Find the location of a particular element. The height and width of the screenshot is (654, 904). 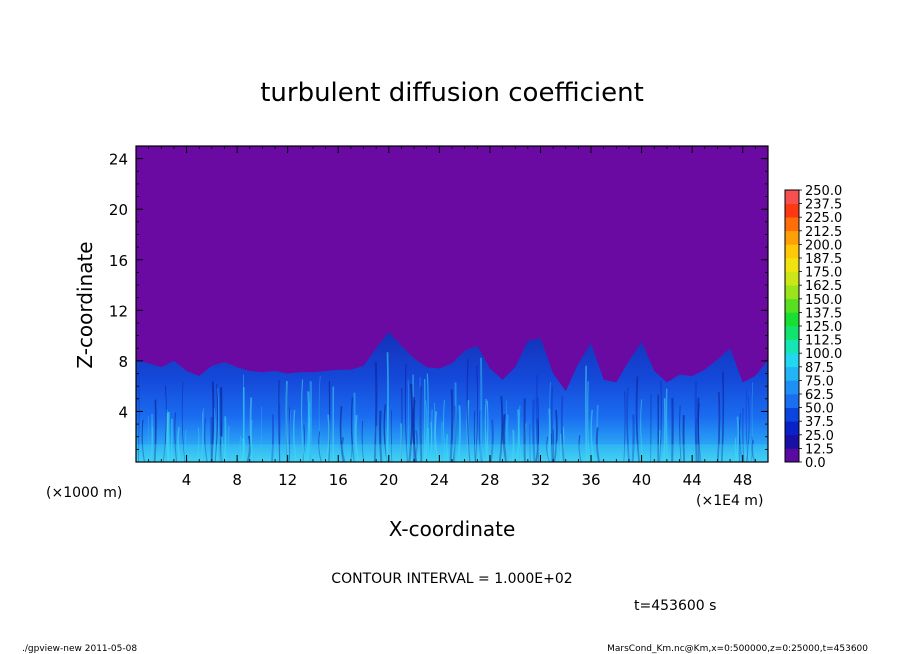

x-tick-label: 28 is located at coordinates (489, 480).